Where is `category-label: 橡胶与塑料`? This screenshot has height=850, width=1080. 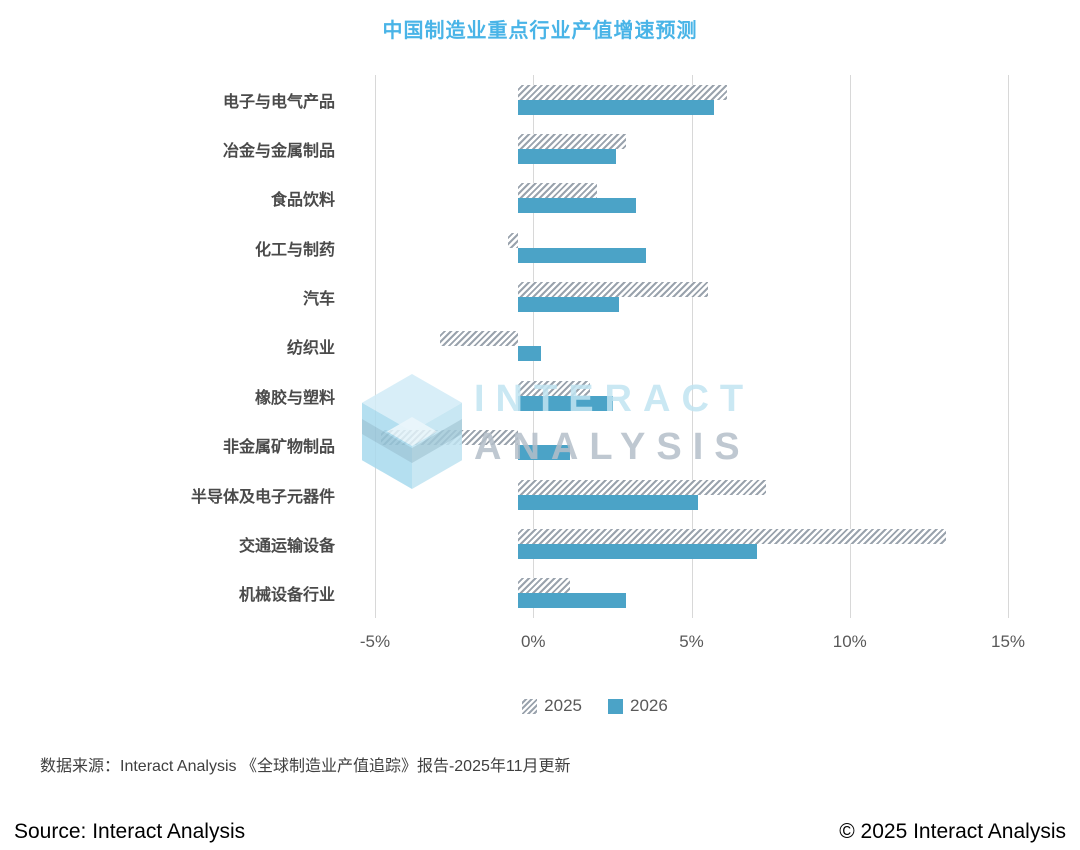
category-label: 橡胶与塑料 is located at coordinates (294, 398).